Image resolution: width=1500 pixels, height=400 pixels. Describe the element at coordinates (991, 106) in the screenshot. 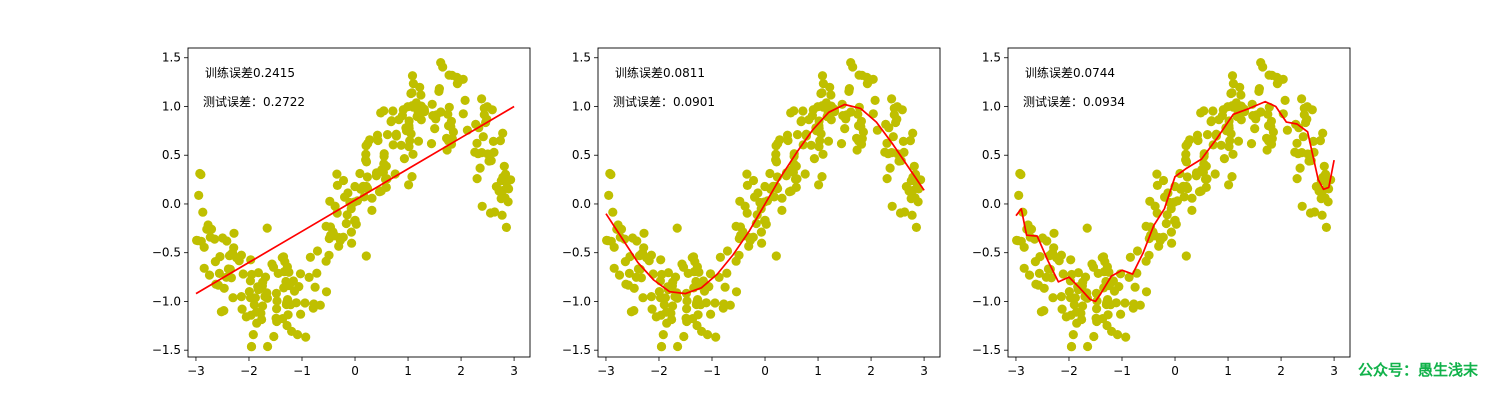

I see `y-tick-label: 1.0` at that location.